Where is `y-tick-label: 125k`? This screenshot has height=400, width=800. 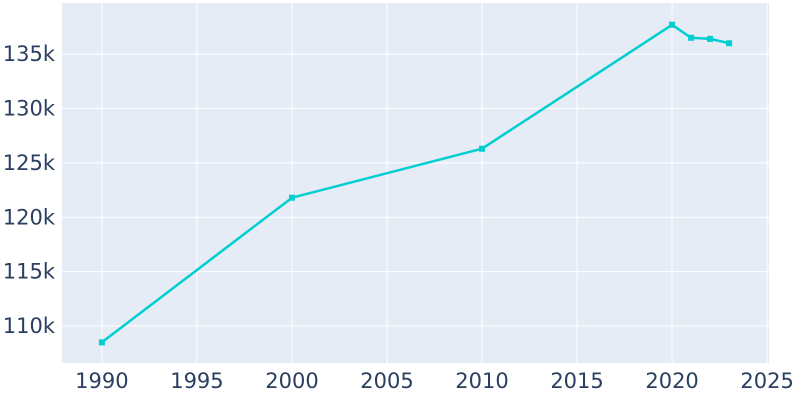 y-tick-label: 125k is located at coordinates (29, 163).